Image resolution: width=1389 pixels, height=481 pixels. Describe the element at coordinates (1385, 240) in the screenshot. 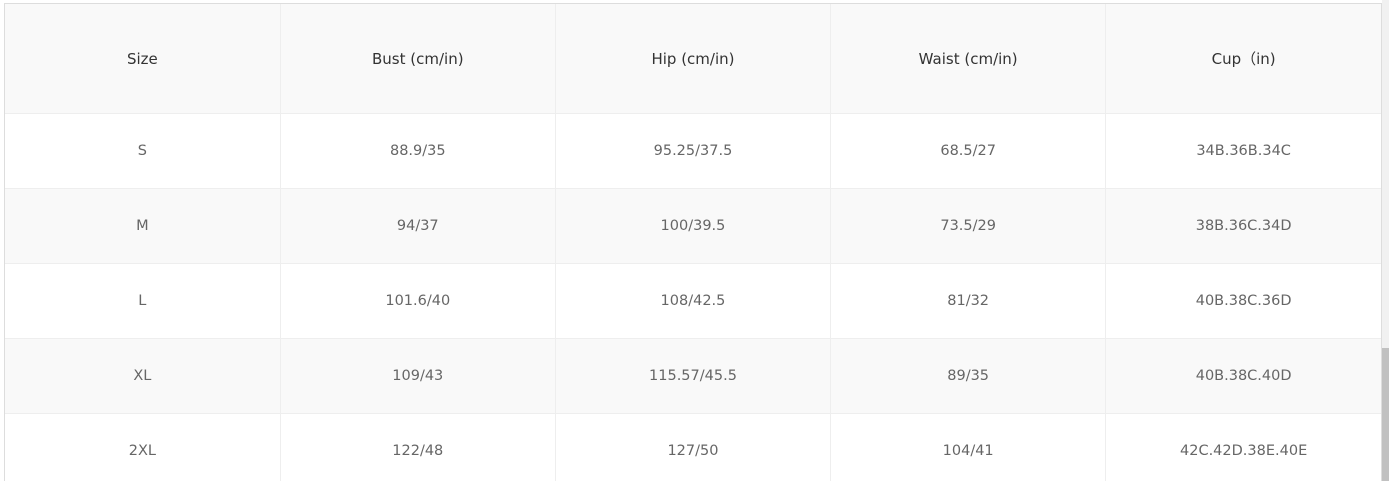

I see `scrollbar` at that location.